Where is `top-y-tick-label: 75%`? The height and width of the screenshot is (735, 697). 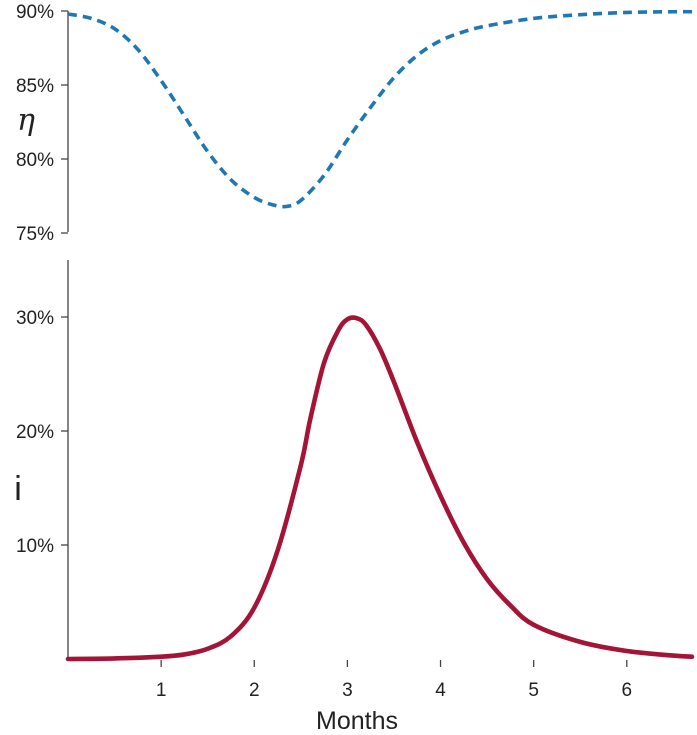 top-y-tick-label: 75% is located at coordinates (35, 234).